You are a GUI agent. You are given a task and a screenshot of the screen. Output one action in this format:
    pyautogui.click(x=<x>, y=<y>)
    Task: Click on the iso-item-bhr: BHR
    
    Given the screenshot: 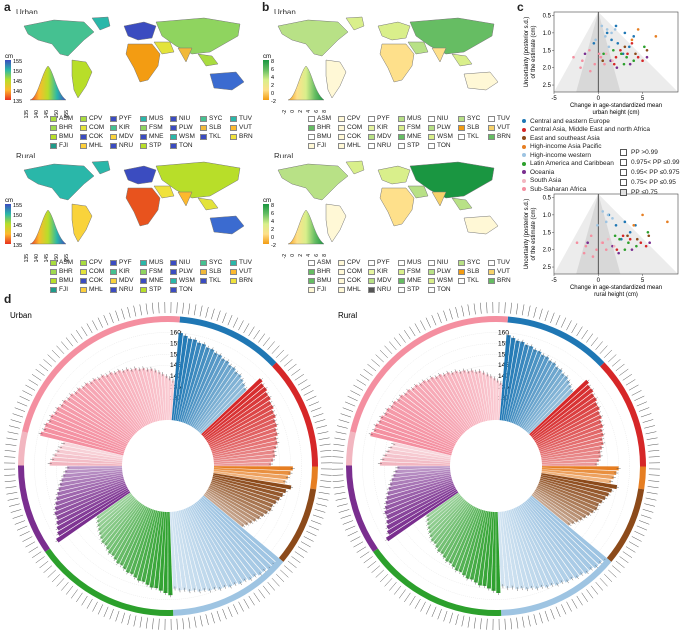 What is the action you would take?
    pyautogui.click(x=323, y=127)
    